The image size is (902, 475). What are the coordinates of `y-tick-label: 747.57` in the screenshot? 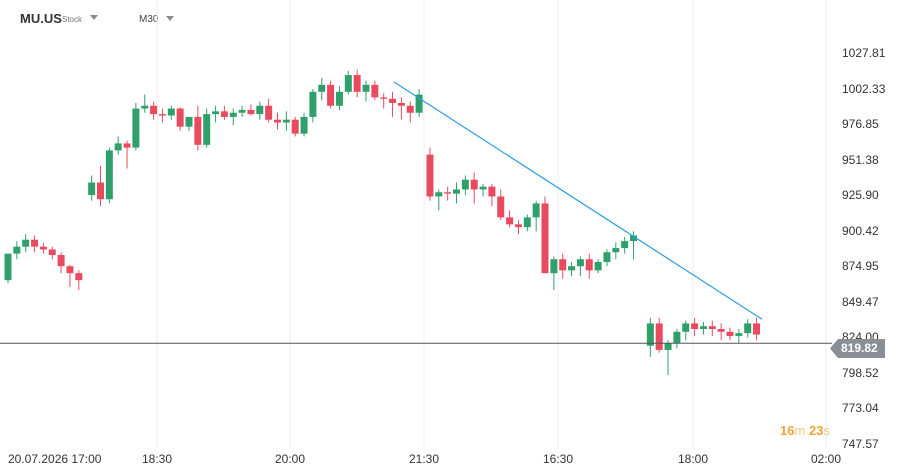 It's located at (860, 444).